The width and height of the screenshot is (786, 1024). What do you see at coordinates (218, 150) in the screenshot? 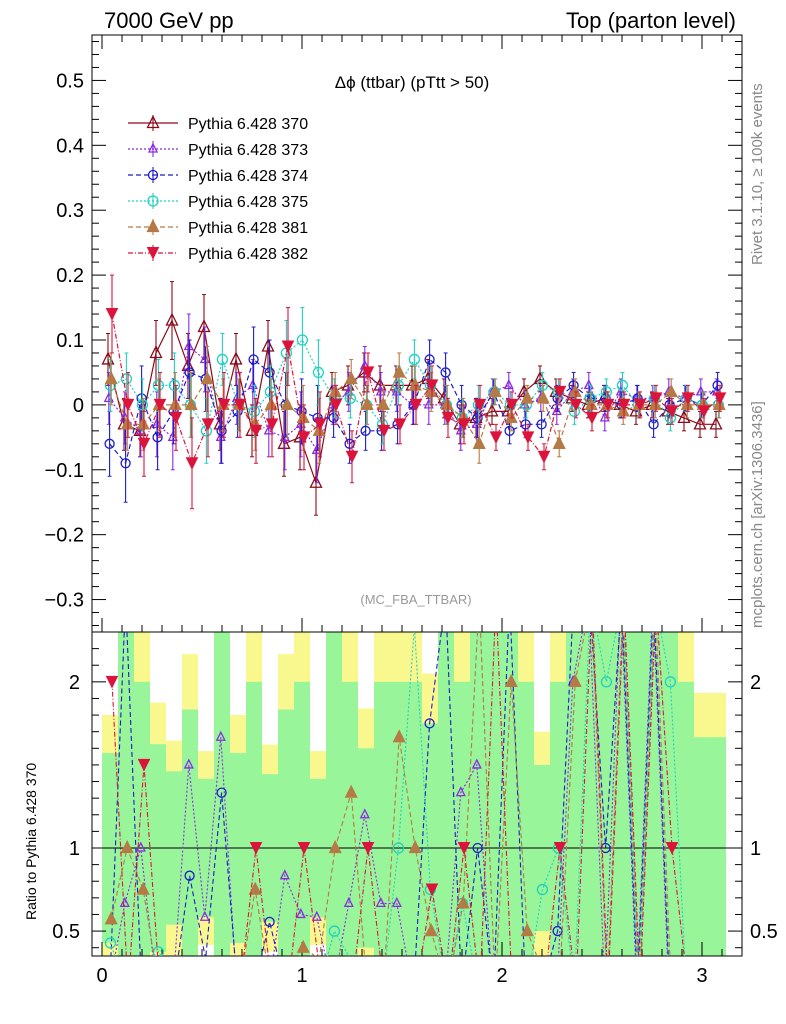
I see `legend-entry-2: Pythia 6.428 373` at bounding box center [218, 150].